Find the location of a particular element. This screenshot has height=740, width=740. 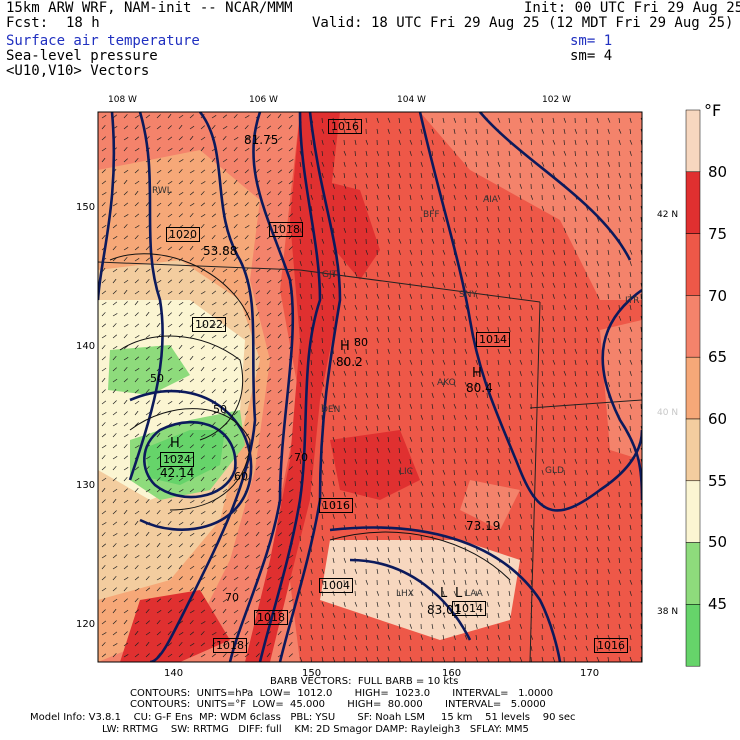

station-label: AKO is located at coordinates (446, 383).